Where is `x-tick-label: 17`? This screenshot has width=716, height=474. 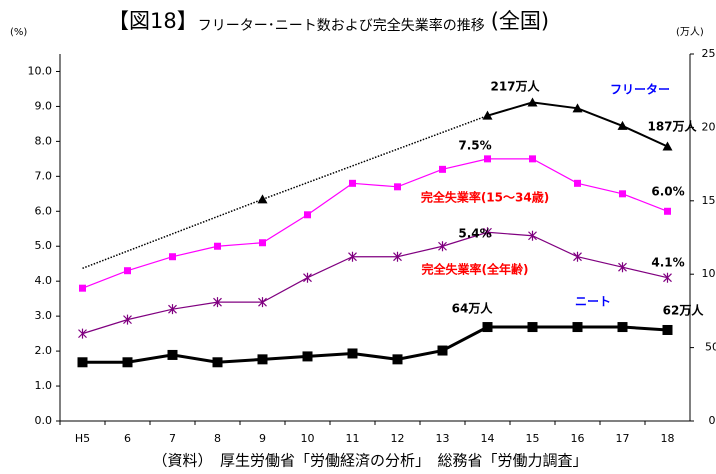 x-tick-label: 17 is located at coordinates (623, 438).